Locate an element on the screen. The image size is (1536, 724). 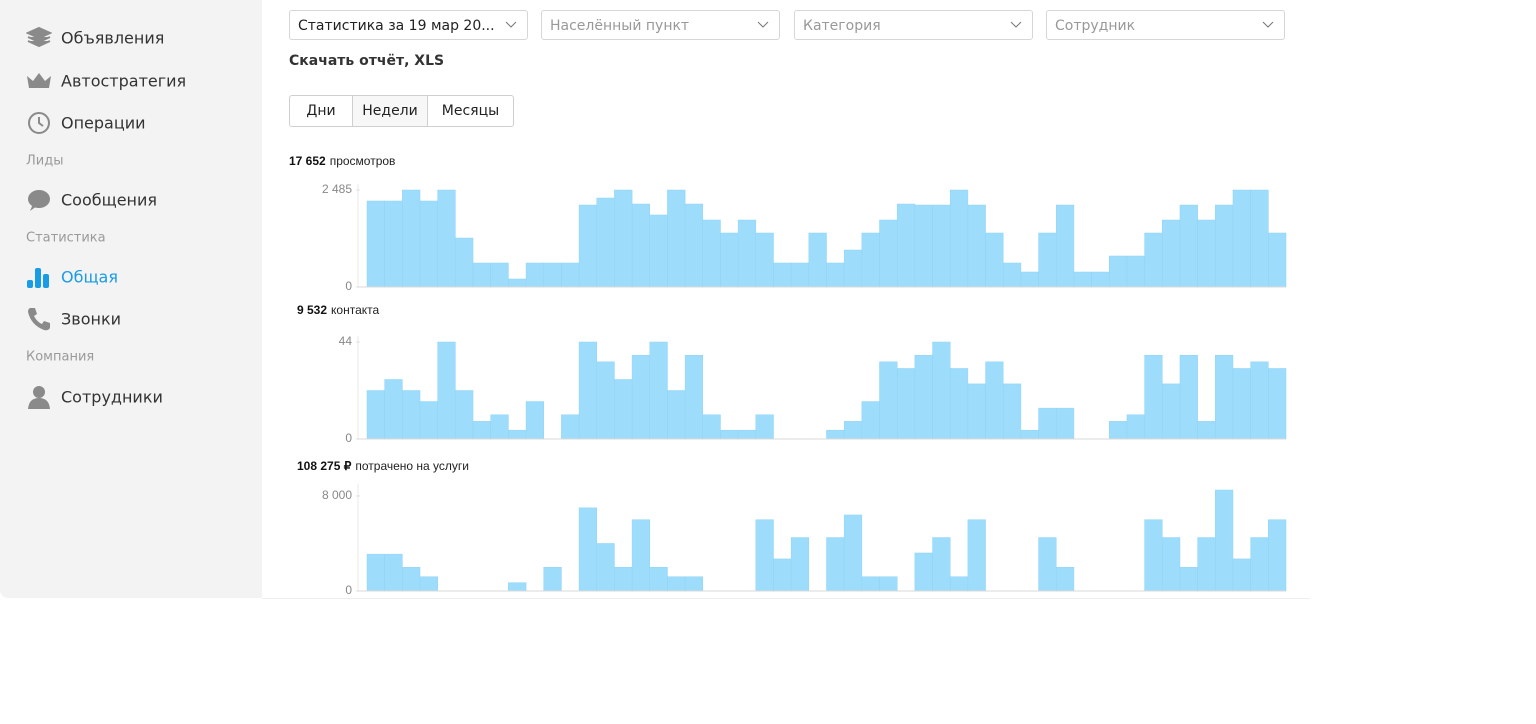
nav-item: Сообщения is located at coordinates (109, 200).